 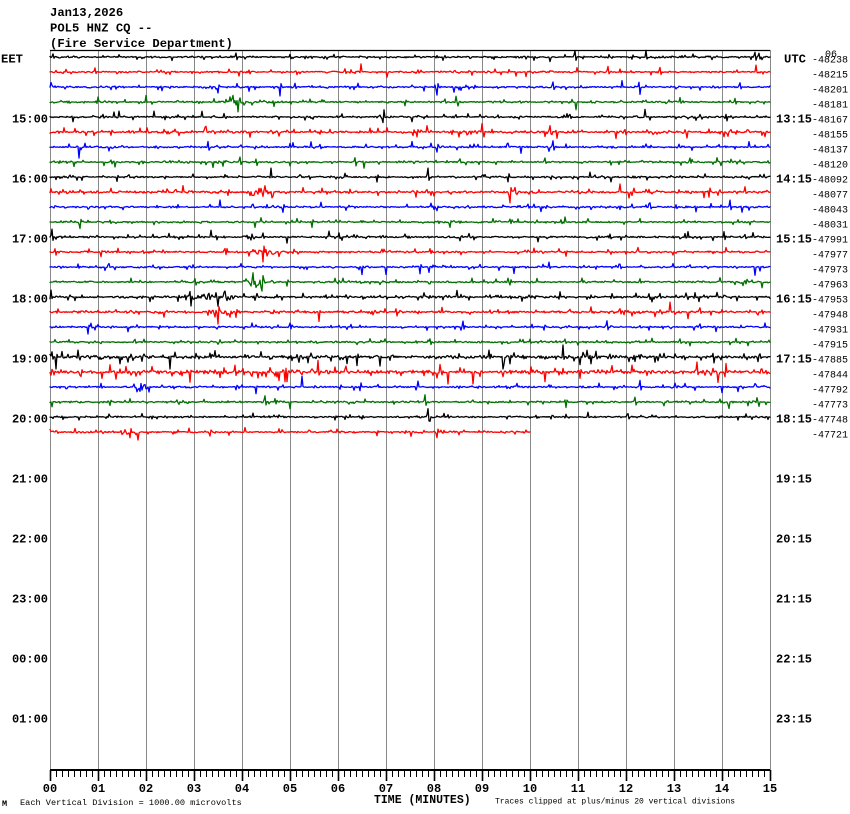 I want to click on svg-text: (Fire Service Department), so click(x=141, y=44).